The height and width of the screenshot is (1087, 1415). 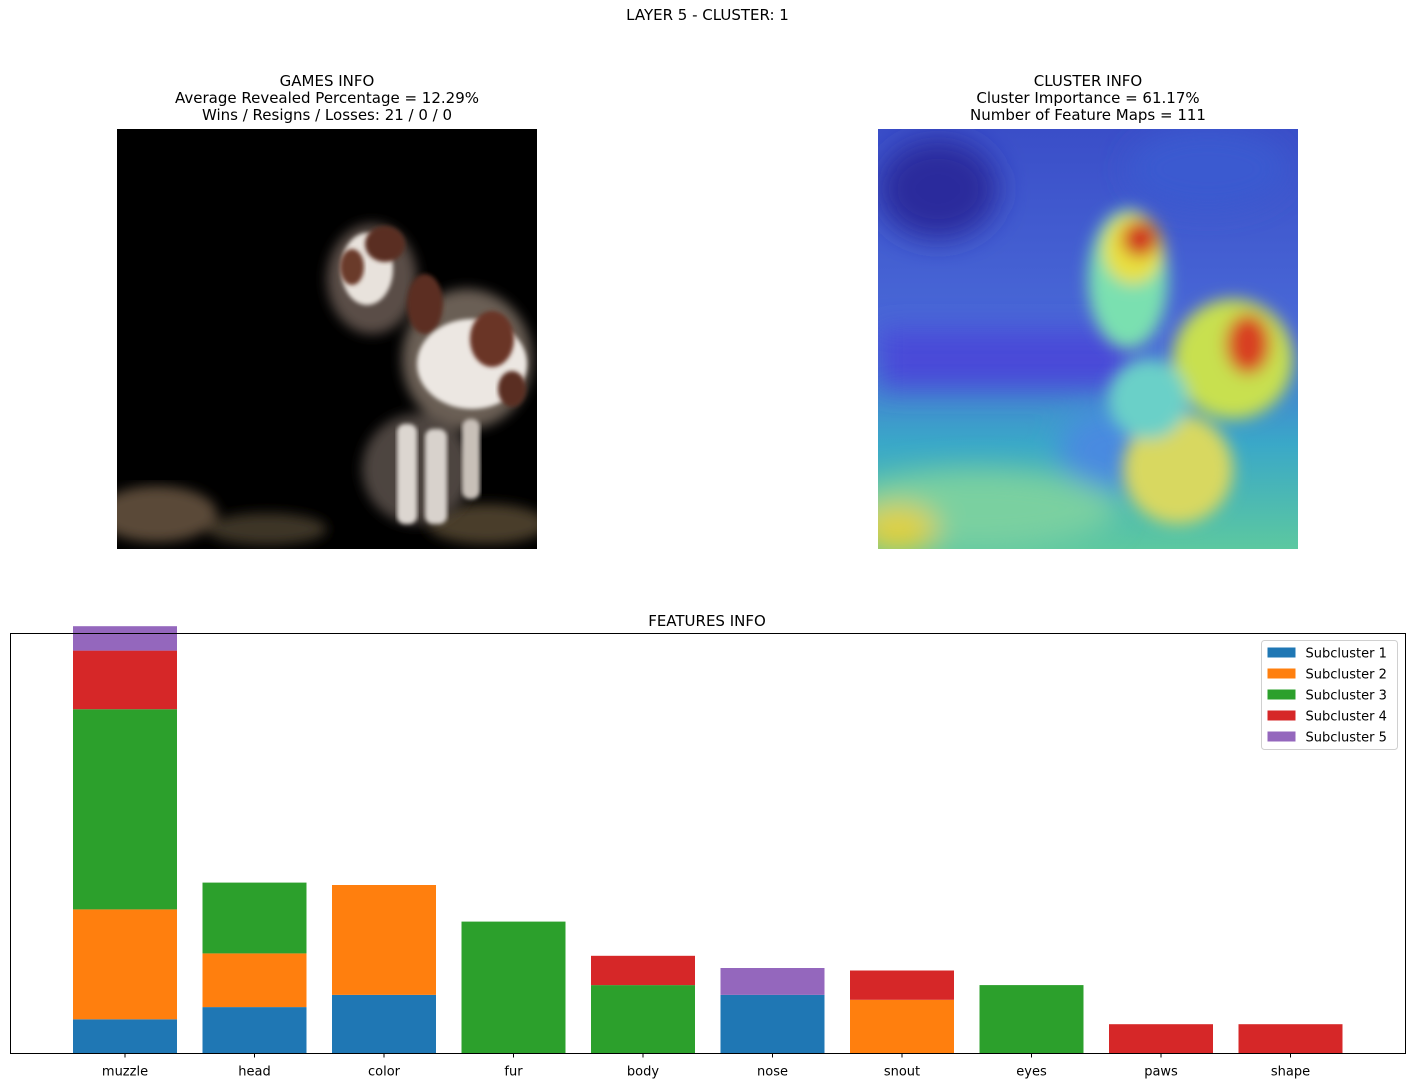 What do you see at coordinates (707, 621) in the screenshot?
I see `chart-title: FEATURES INFO` at bounding box center [707, 621].